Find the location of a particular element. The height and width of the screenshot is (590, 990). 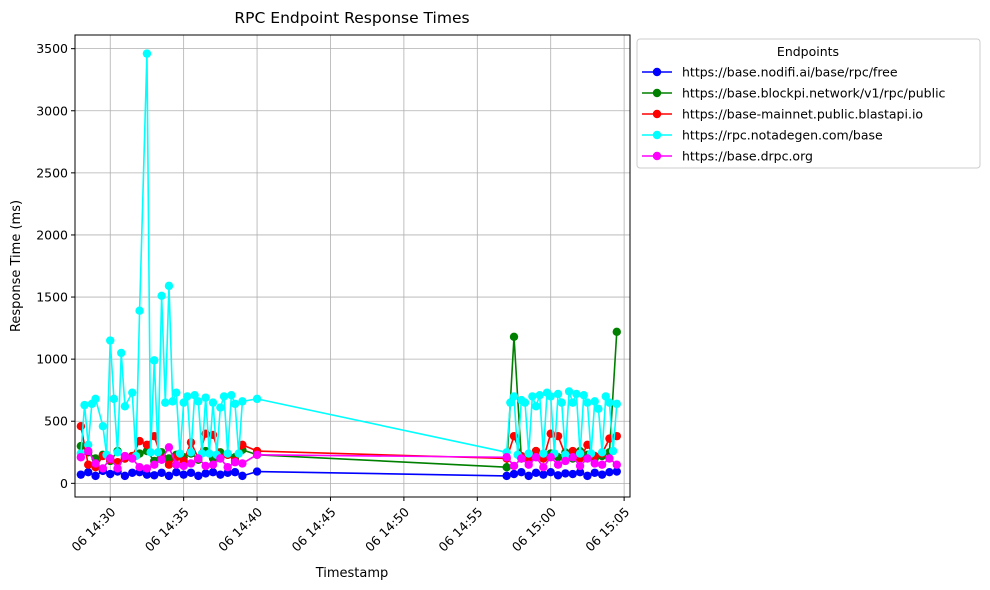

chart-title: RPC Endpoint Response Times is located at coordinates (351, 18).